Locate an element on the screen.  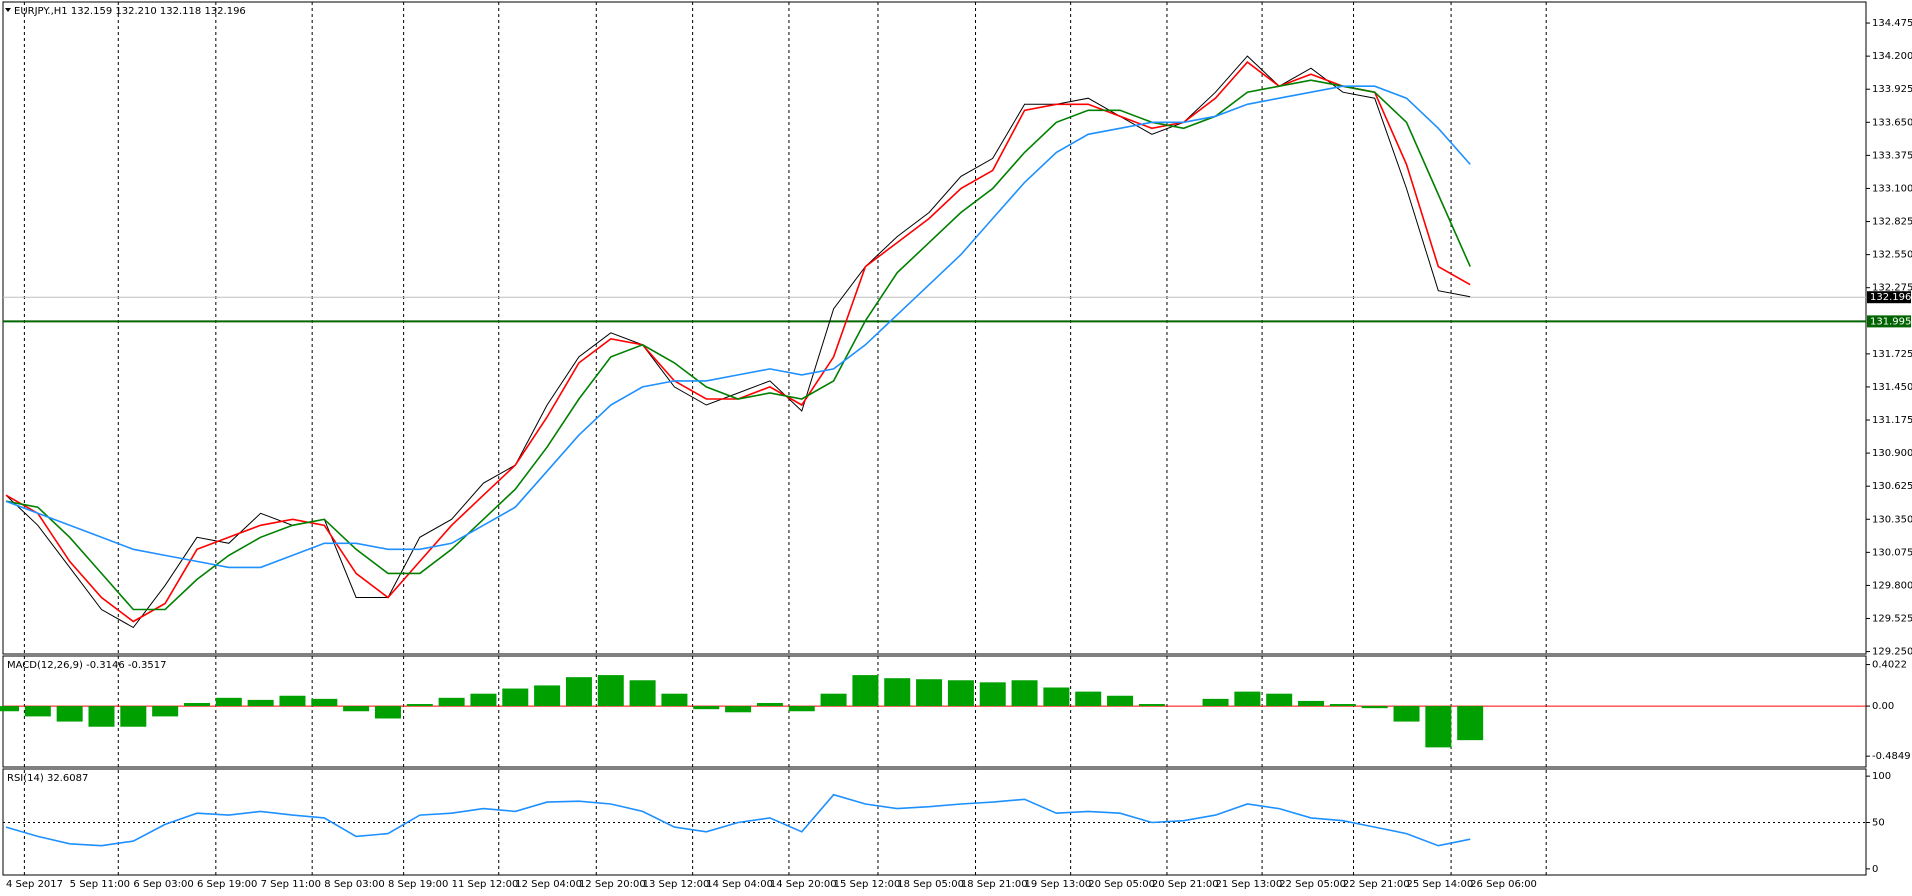
y-tick-label: 0.4022 is located at coordinates (1889, 665).